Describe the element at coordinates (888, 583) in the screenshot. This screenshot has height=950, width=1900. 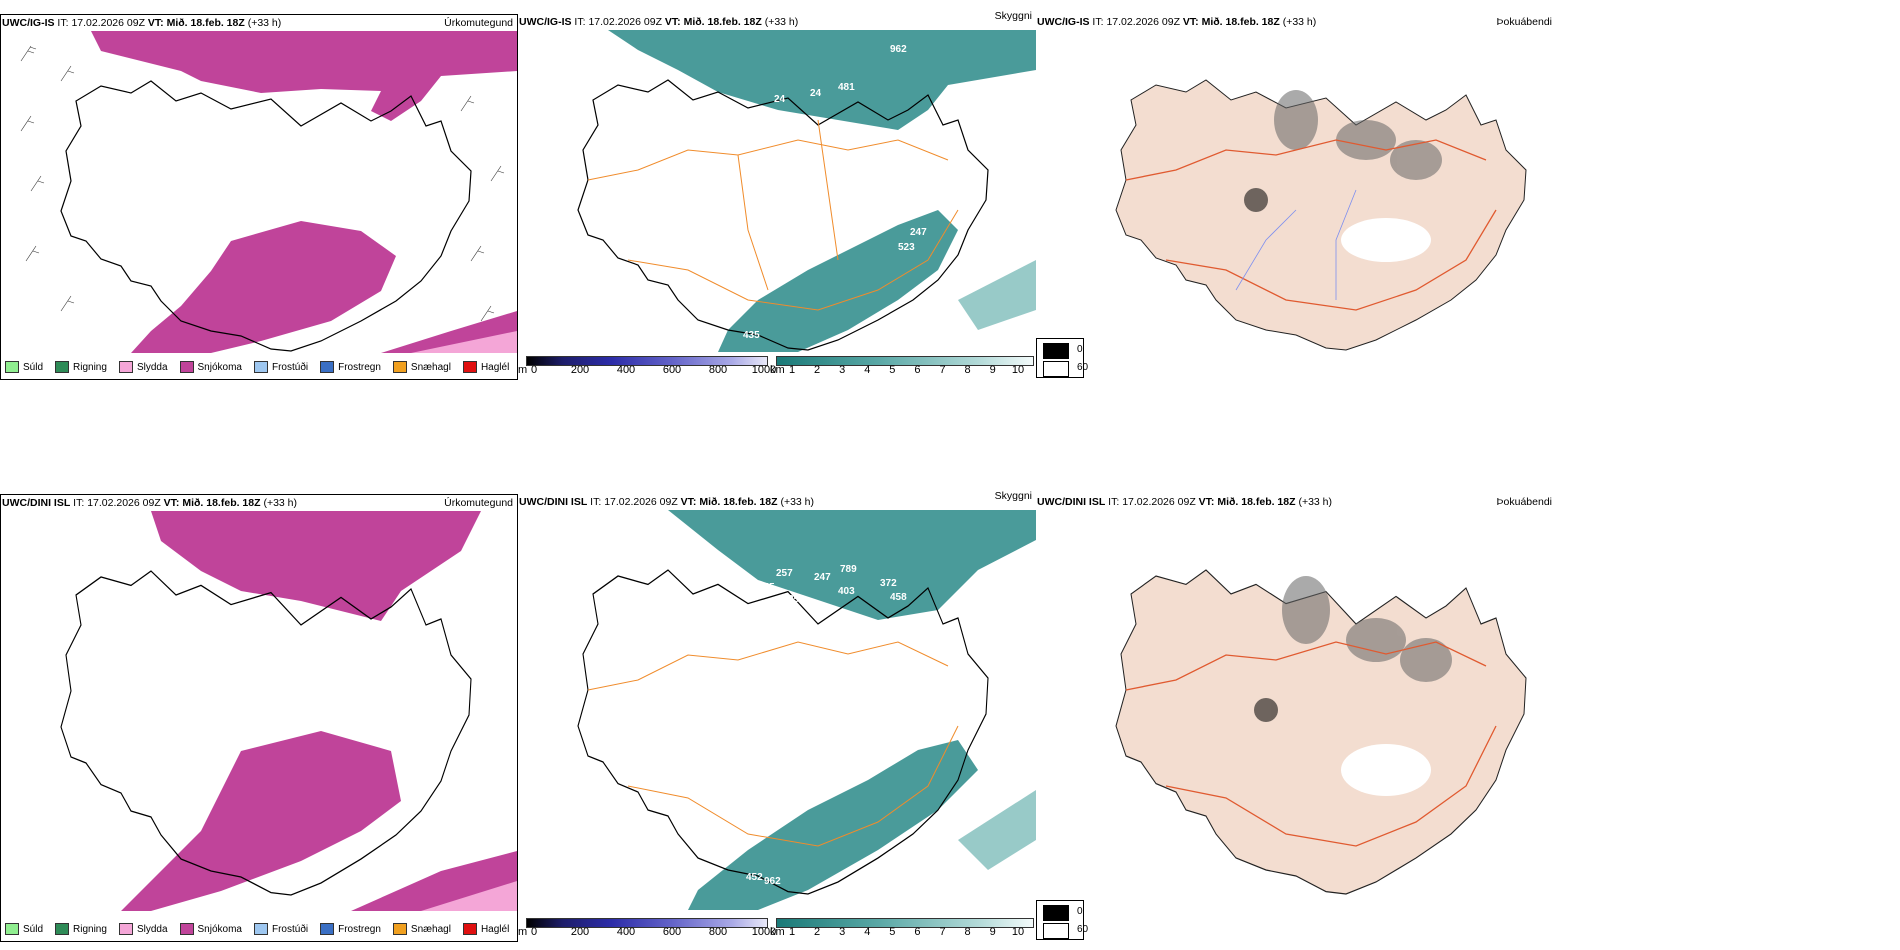
I see `map-label: 372` at that location.